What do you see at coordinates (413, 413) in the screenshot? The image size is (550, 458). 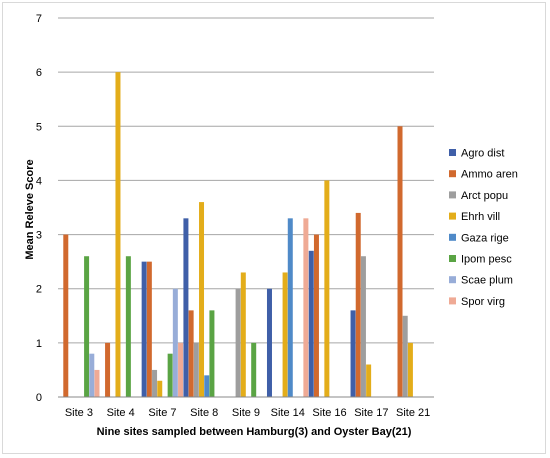 I see `x-tick-label: Site 21` at bounding box center [413, 413].